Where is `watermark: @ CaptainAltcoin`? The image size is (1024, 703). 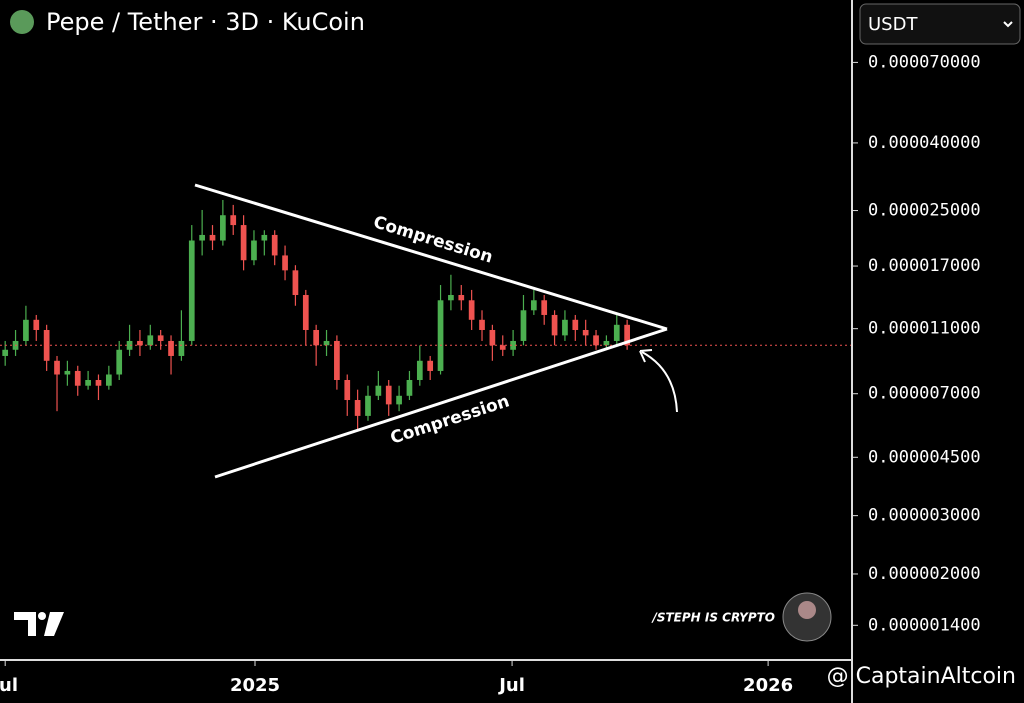 watermark: @ CaptainAltcoin is located at coordinates (921, 676).